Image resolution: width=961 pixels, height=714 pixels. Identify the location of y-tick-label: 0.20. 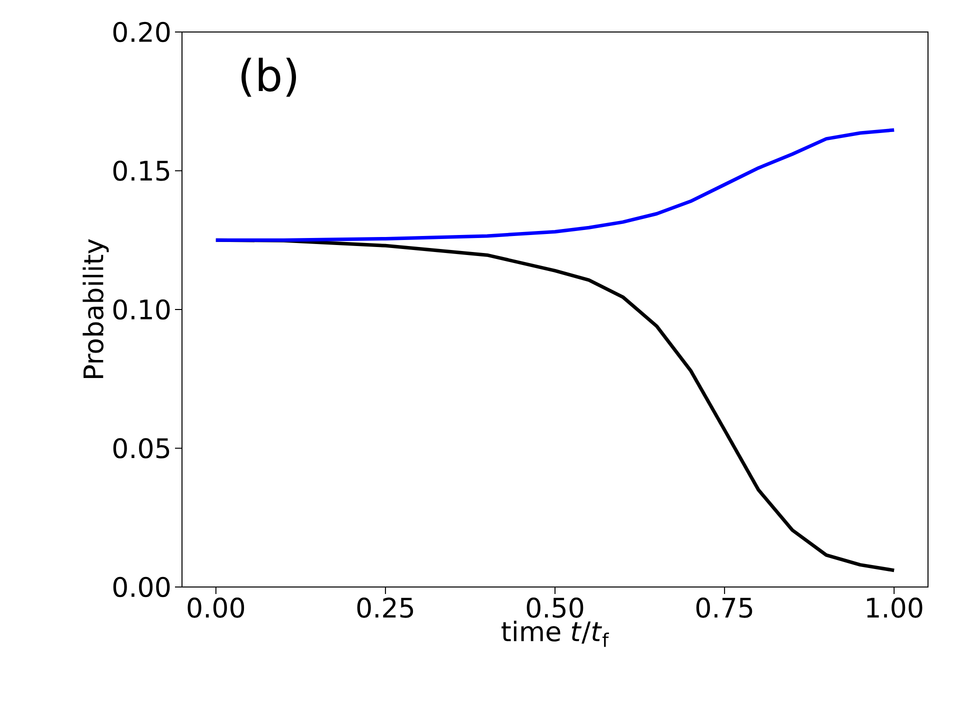
(141, 32).